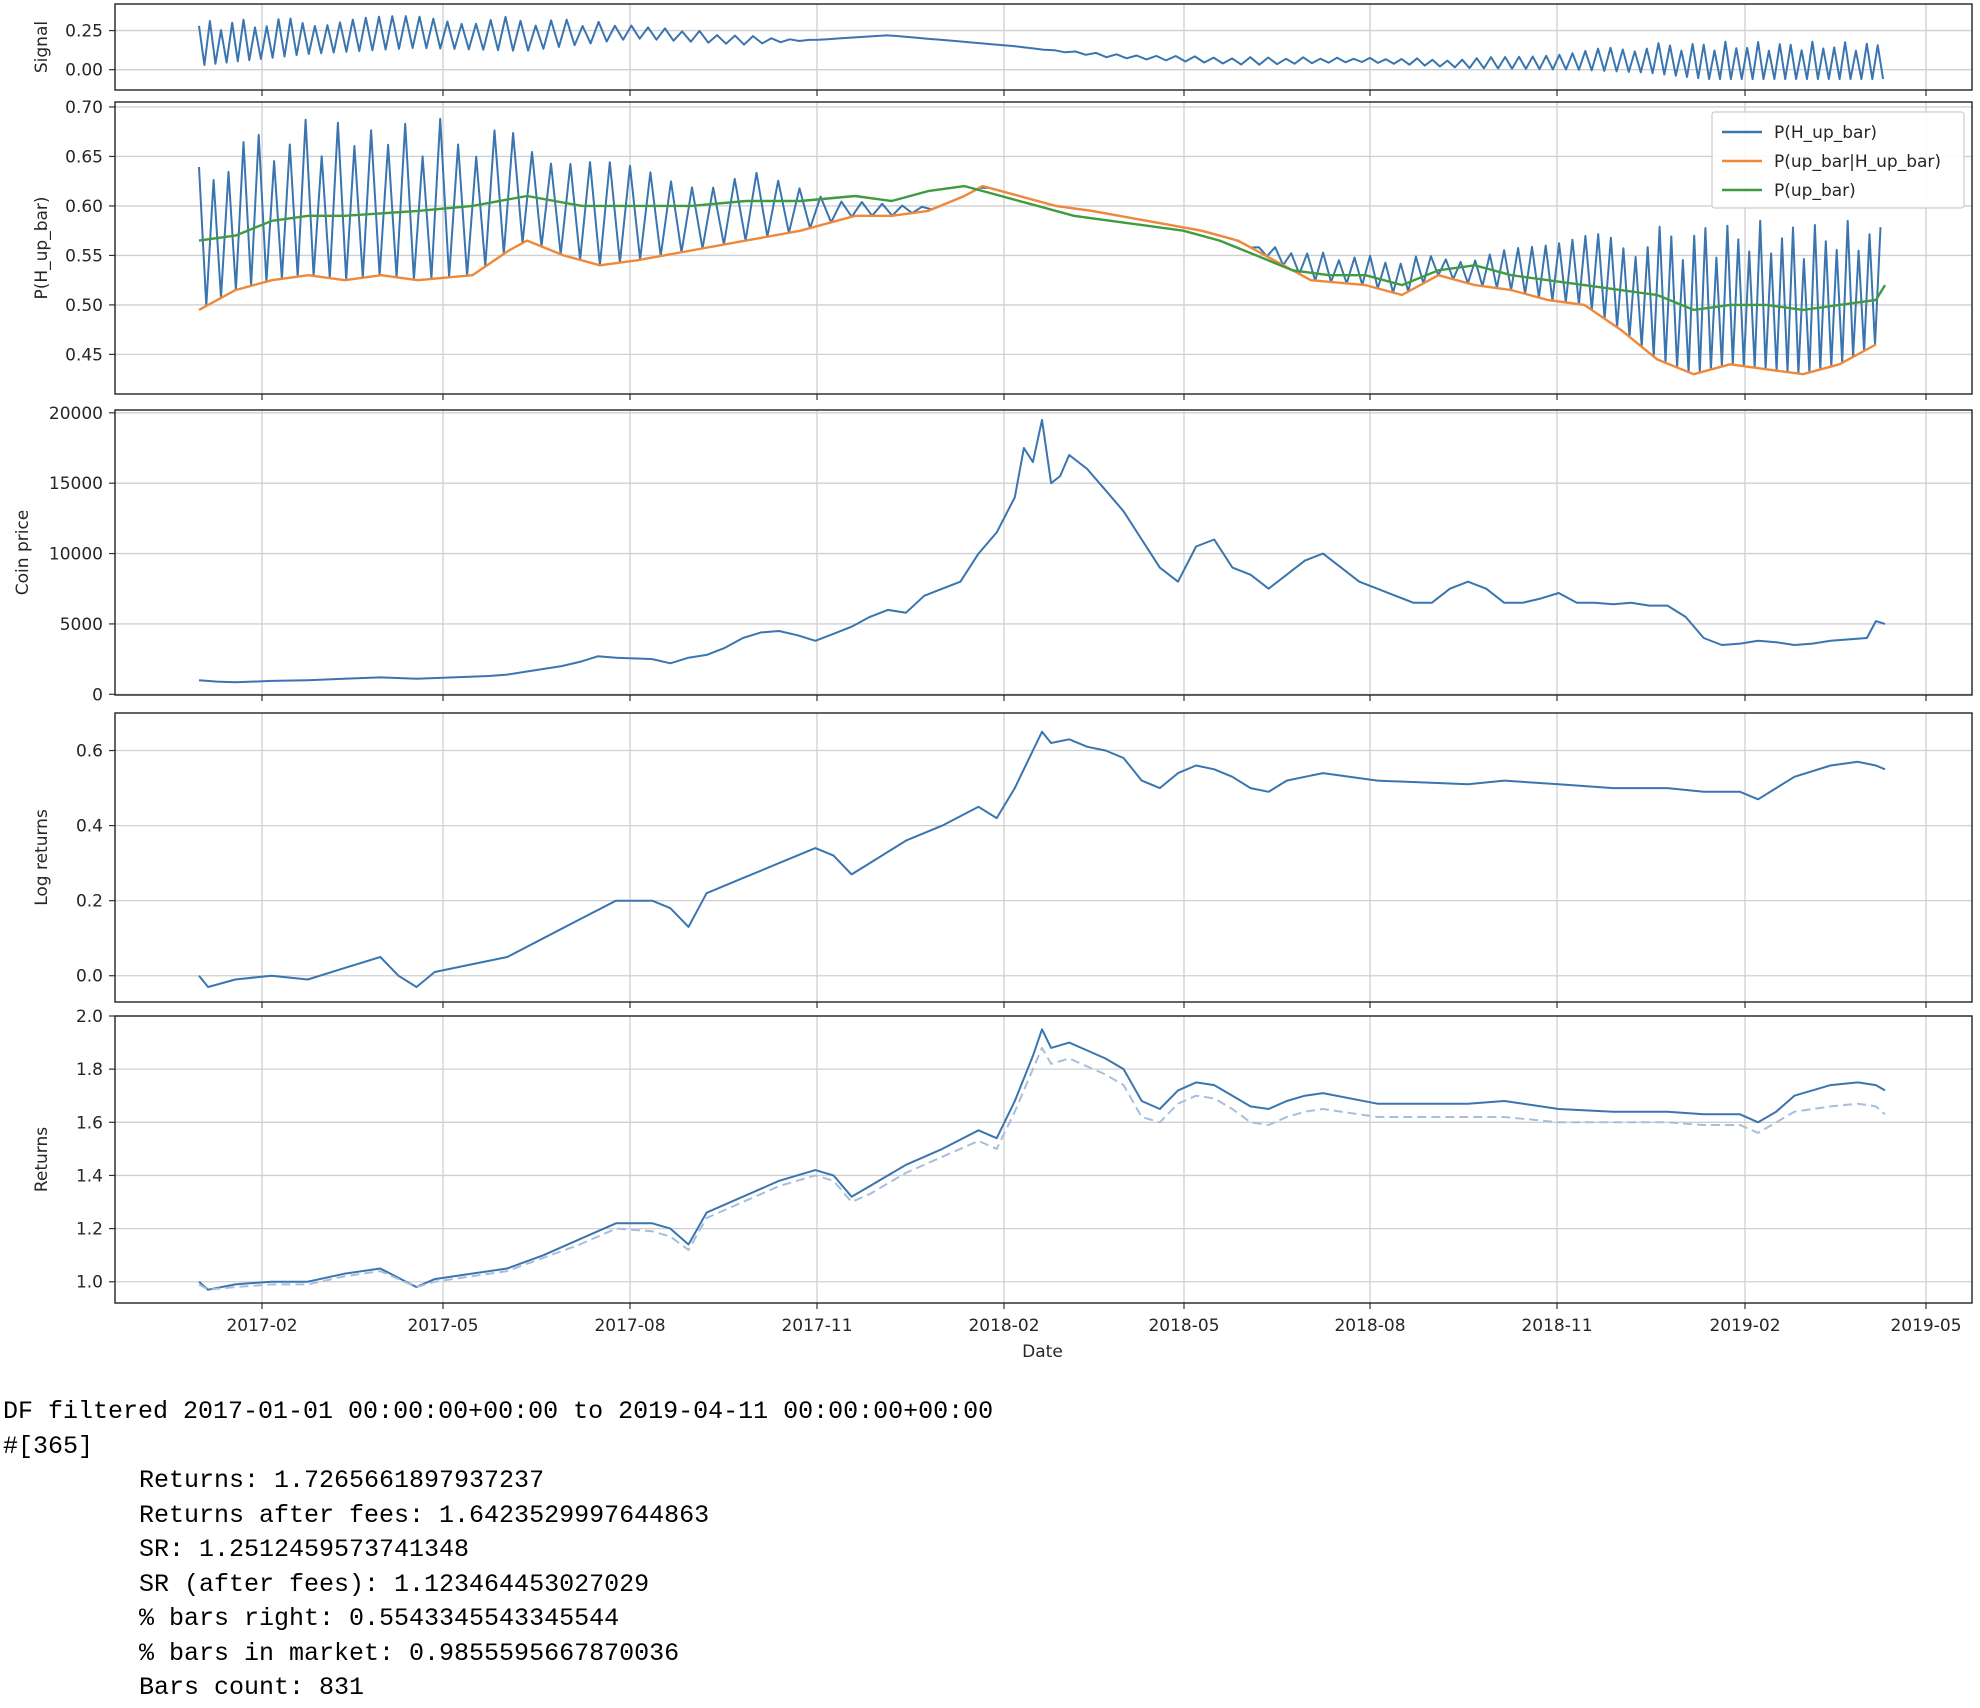  Describe the element at coordinates (84, 108) in the screenshot. I see `y-tick-label: 0.70` at that location.